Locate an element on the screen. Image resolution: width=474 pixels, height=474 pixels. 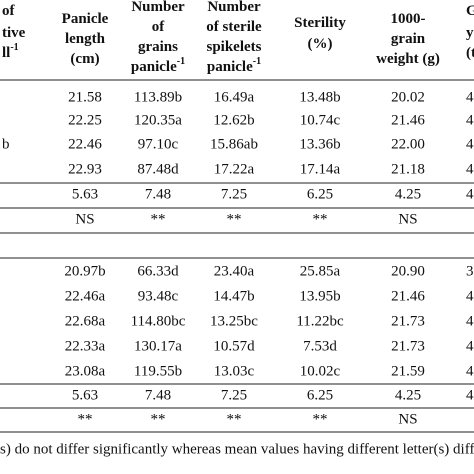
header-text: of sterile is located at coordinates (234, 27).